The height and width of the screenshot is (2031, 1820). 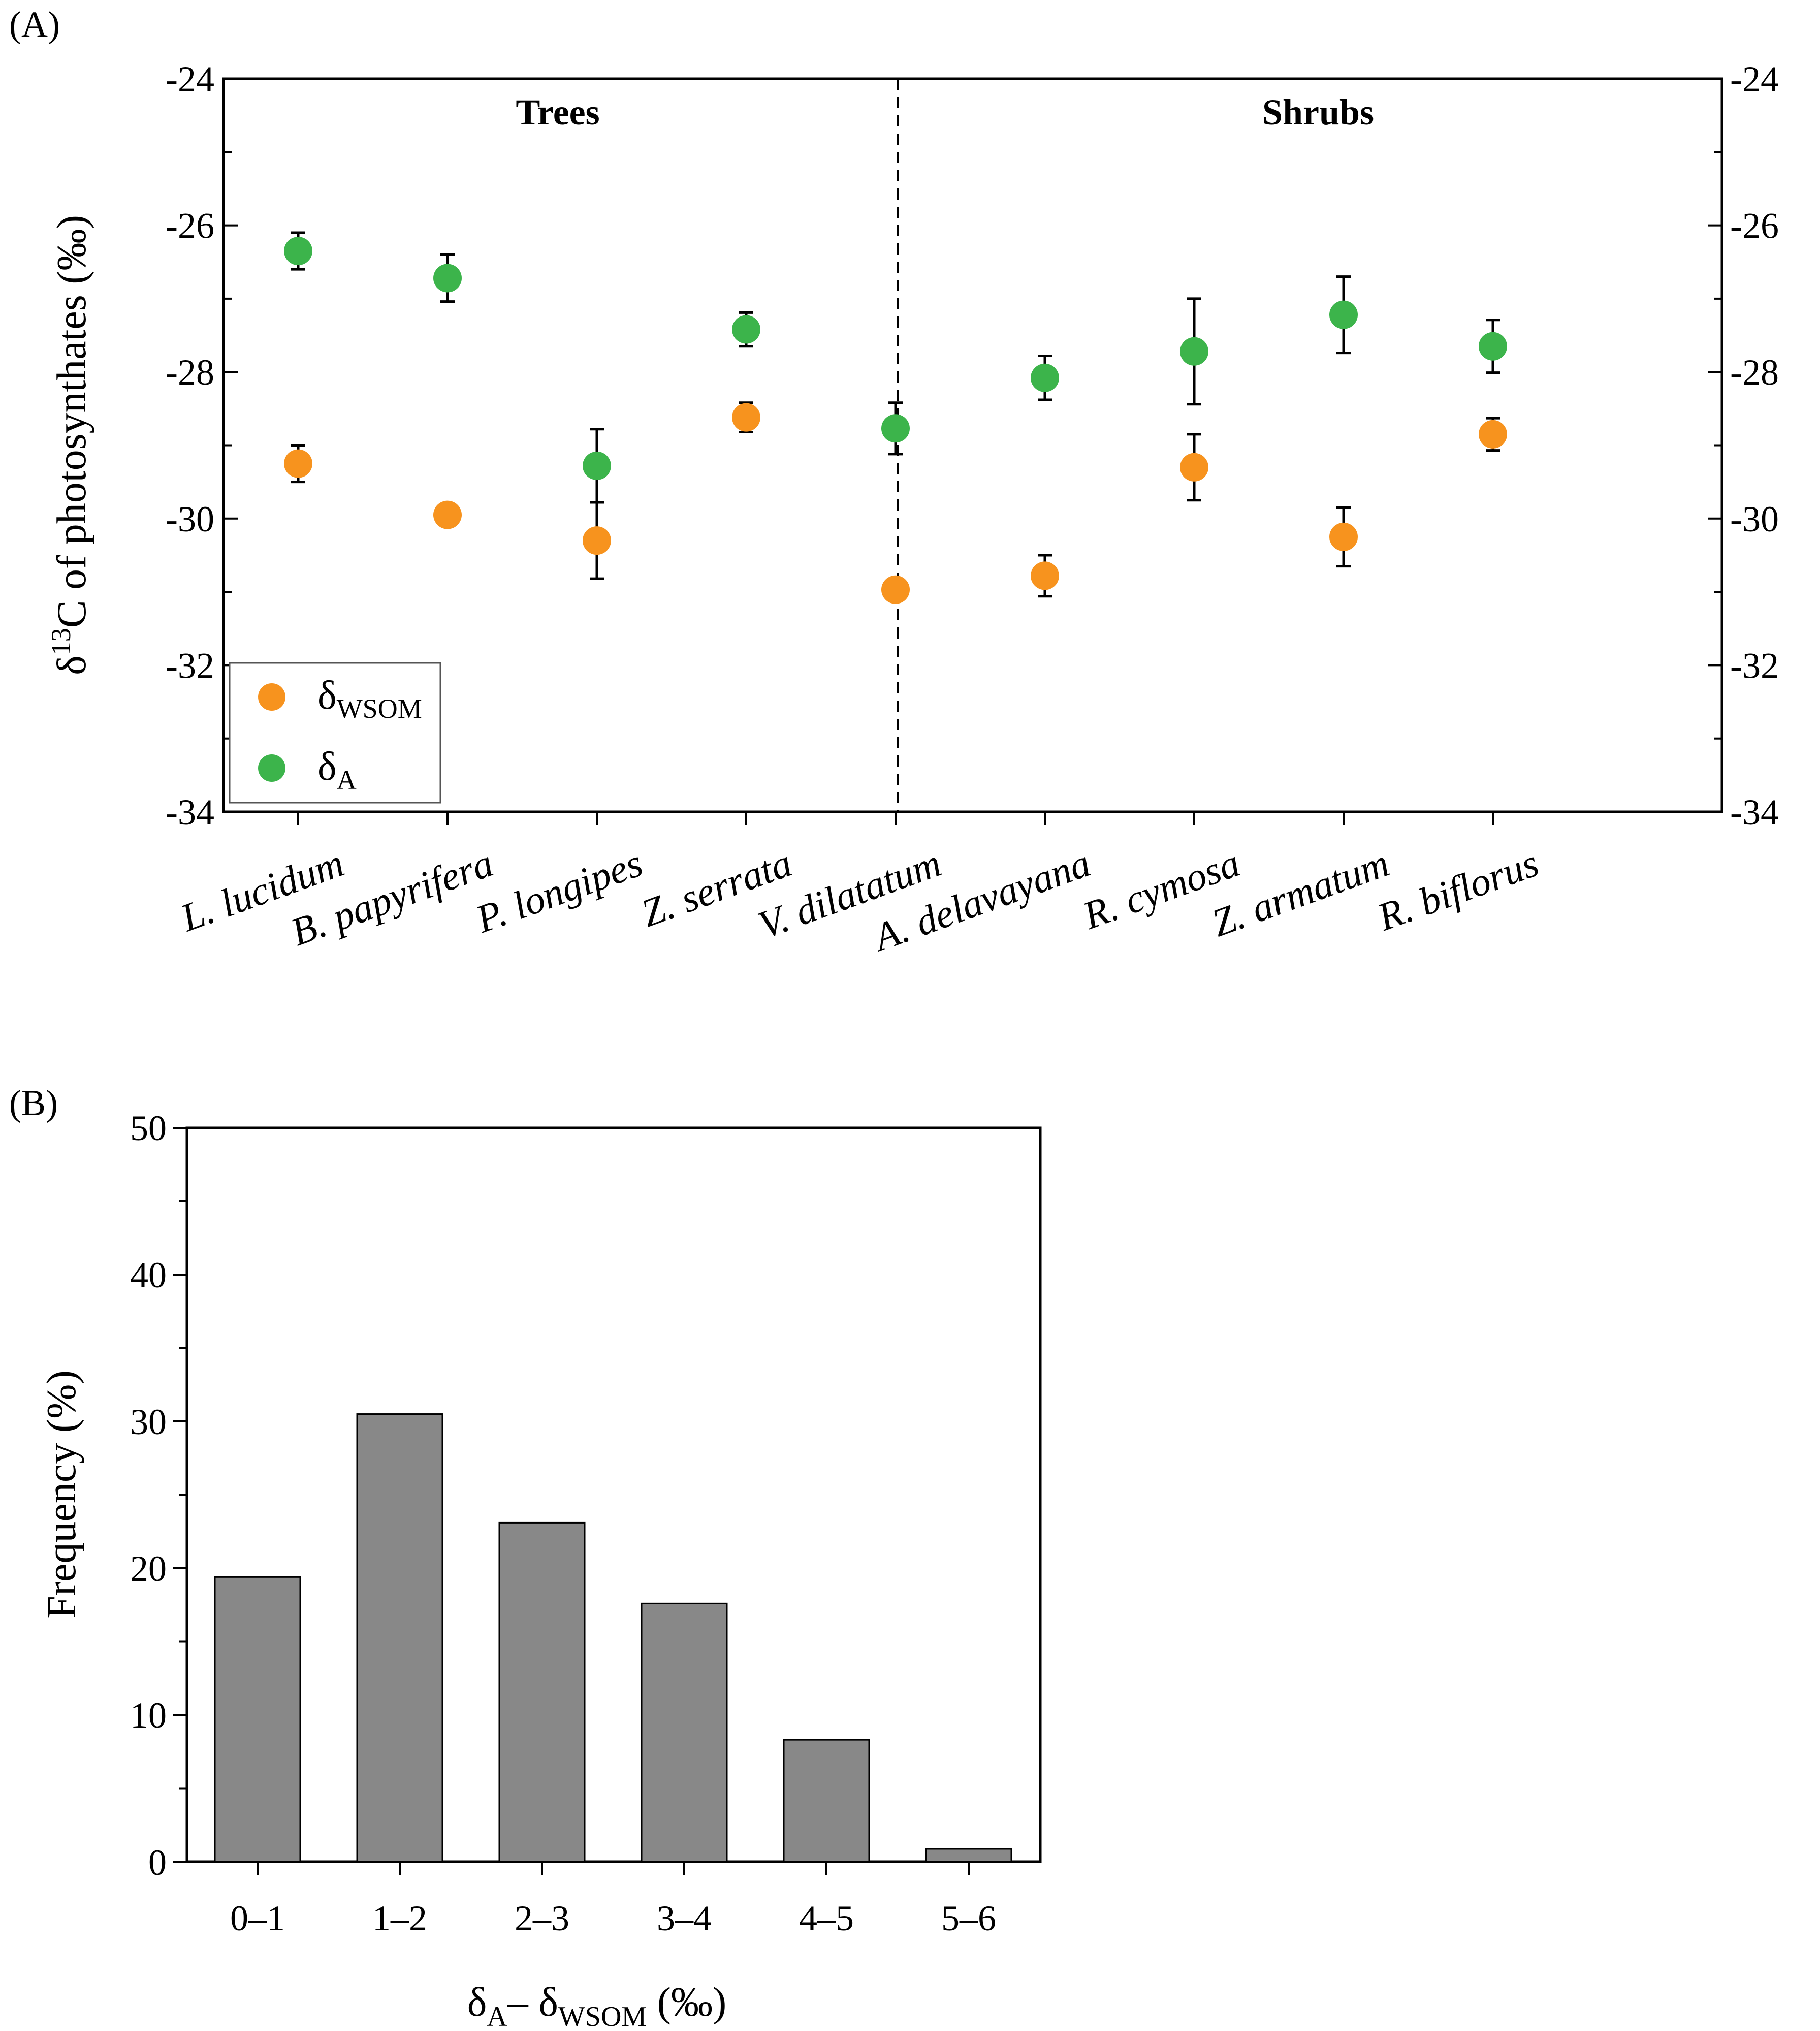 I want to click on y-tick-label: -24, so click(x=190, y=79).